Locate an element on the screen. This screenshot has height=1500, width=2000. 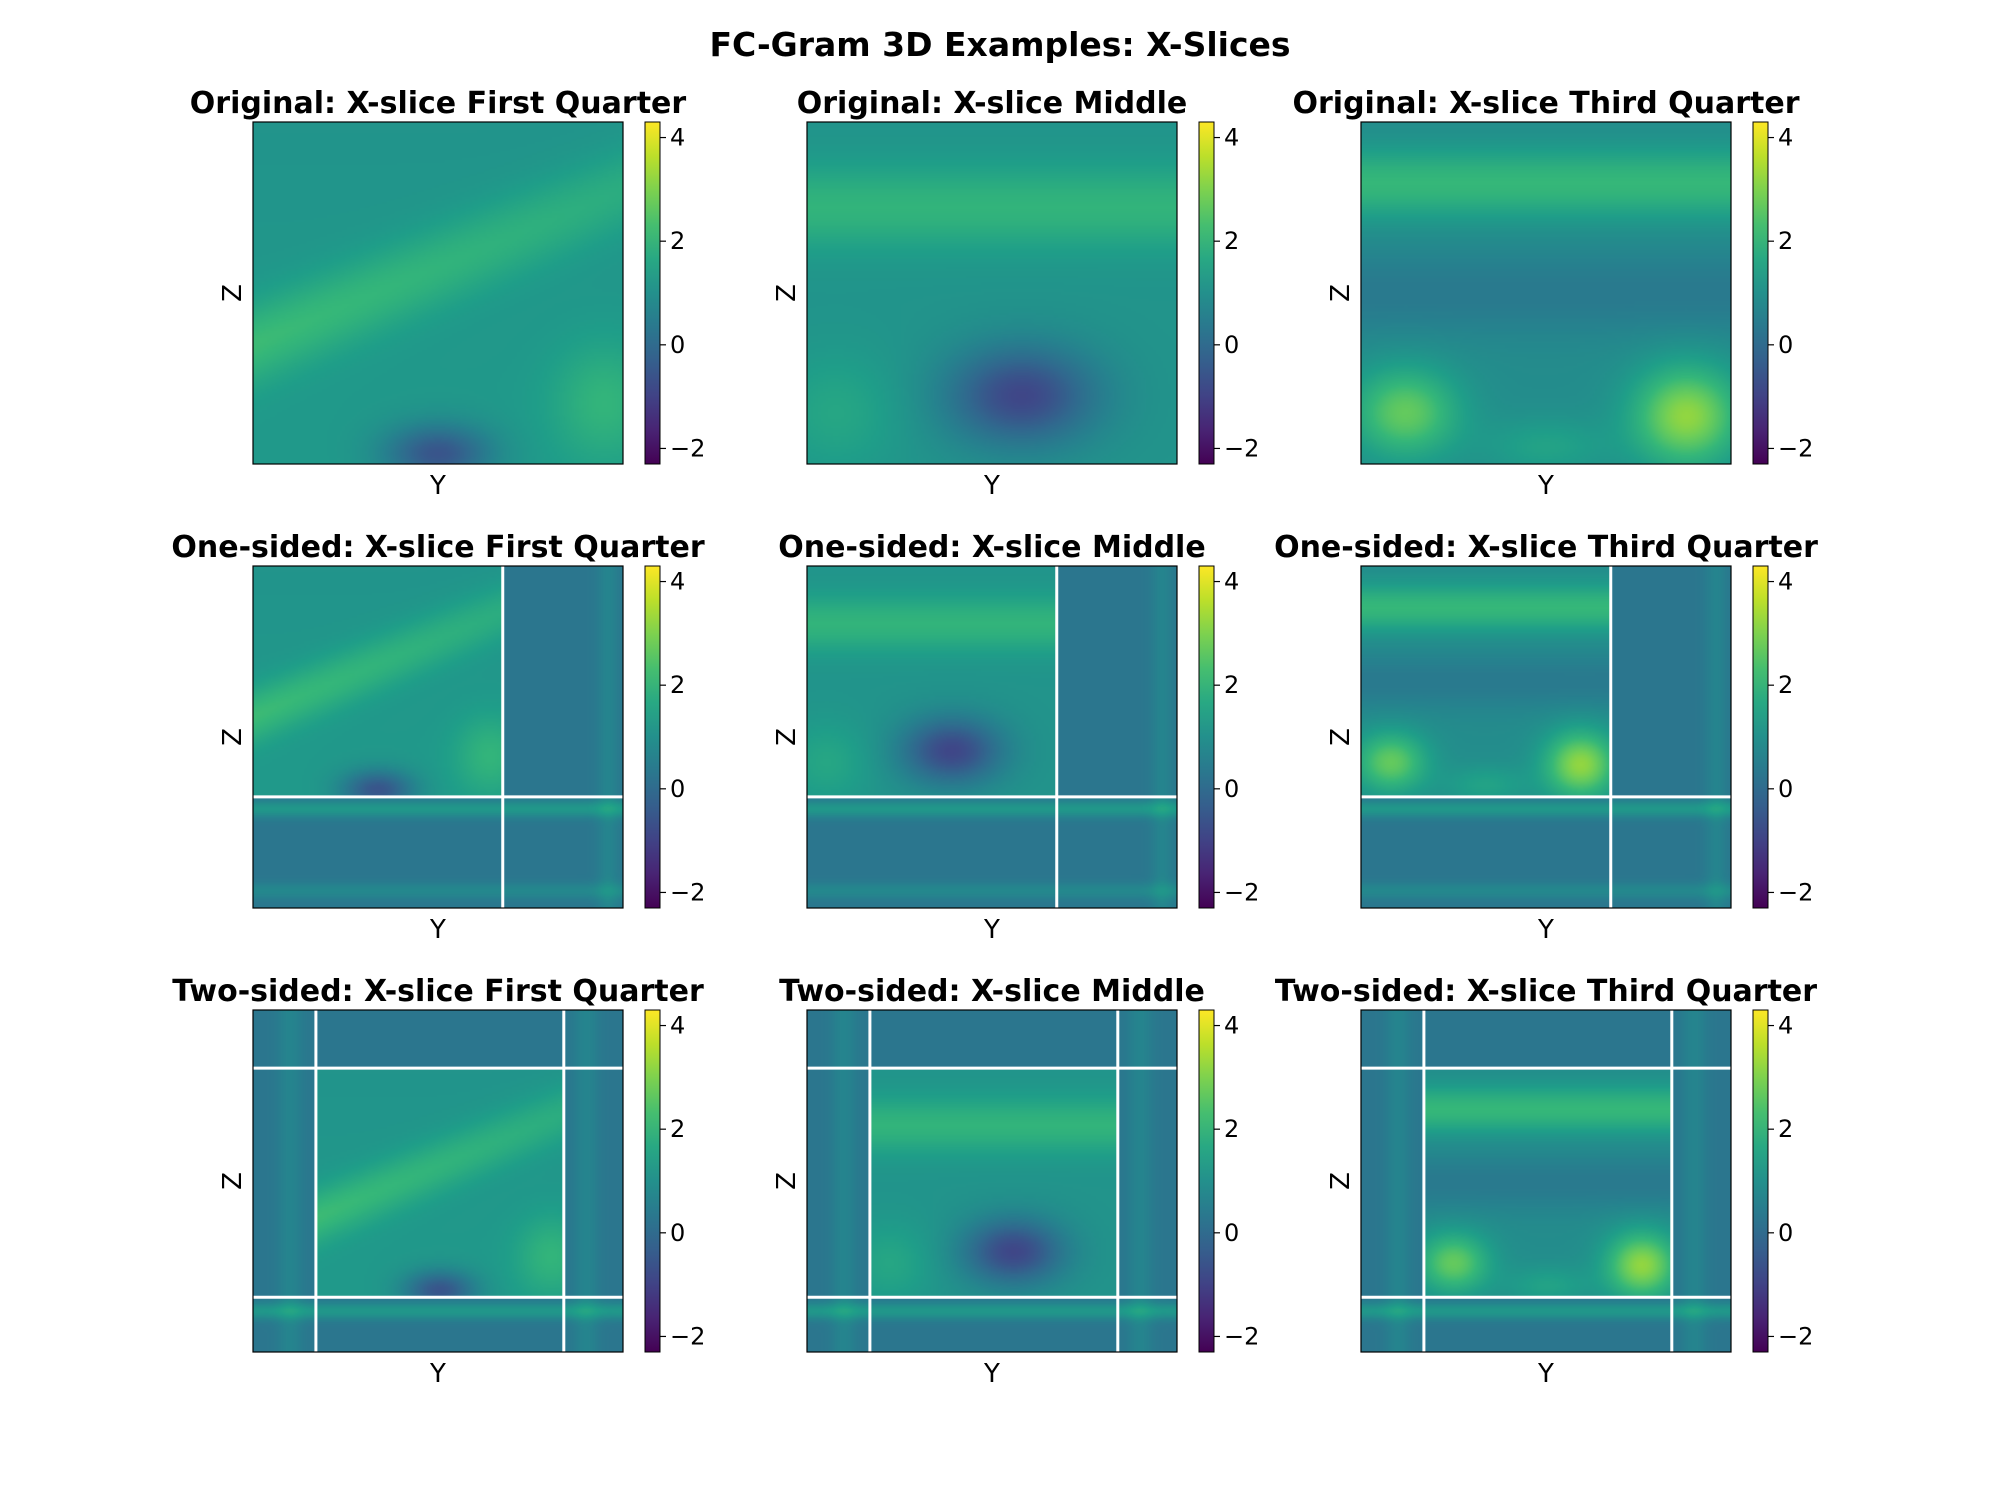
panel-title: One-sided: X-slice Middle is located at coordinates (991, 547).